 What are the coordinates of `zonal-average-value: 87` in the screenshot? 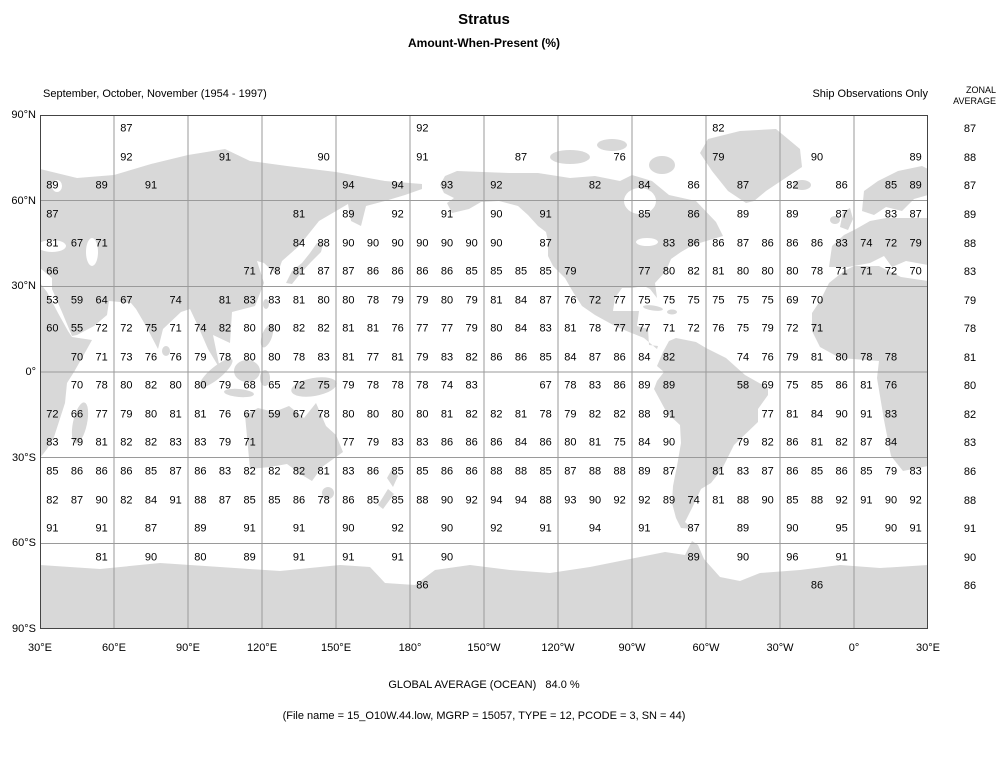 It's located at (970, 129).